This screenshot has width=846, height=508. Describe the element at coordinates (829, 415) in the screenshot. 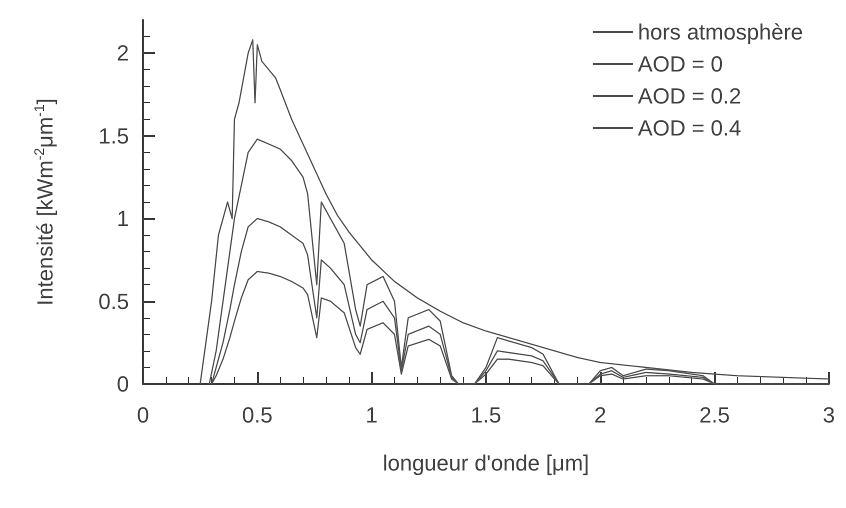

I see `x-tick-label: 3` at that location.